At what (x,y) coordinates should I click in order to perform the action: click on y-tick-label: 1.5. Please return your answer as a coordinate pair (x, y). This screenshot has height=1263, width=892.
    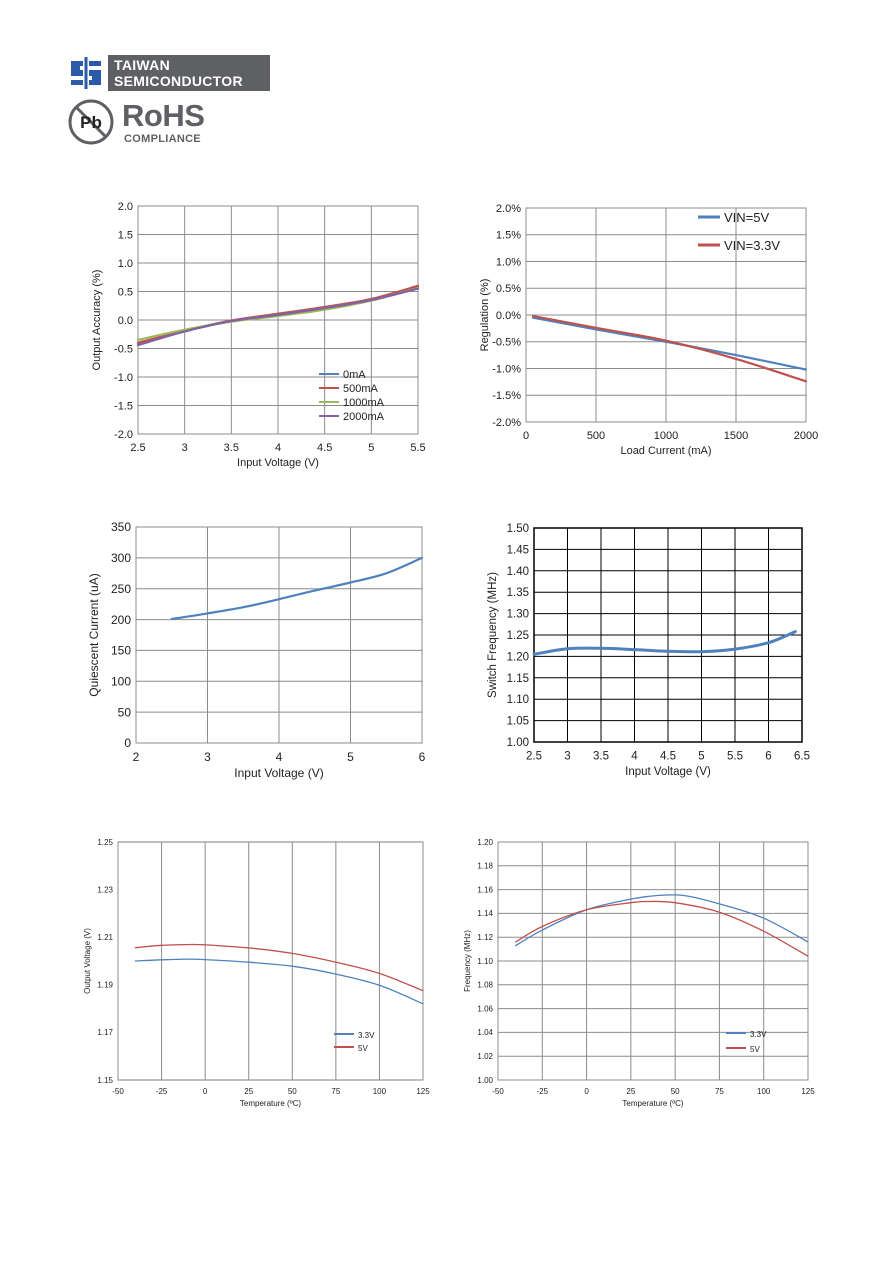
    Looking at the image, I should click on (125, 235).